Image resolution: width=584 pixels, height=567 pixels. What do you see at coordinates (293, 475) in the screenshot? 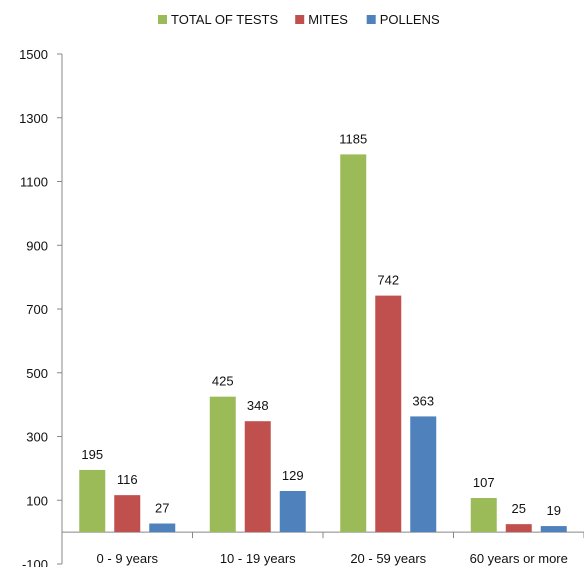
I see `data-label: 129` at bounding box center [293, 475].